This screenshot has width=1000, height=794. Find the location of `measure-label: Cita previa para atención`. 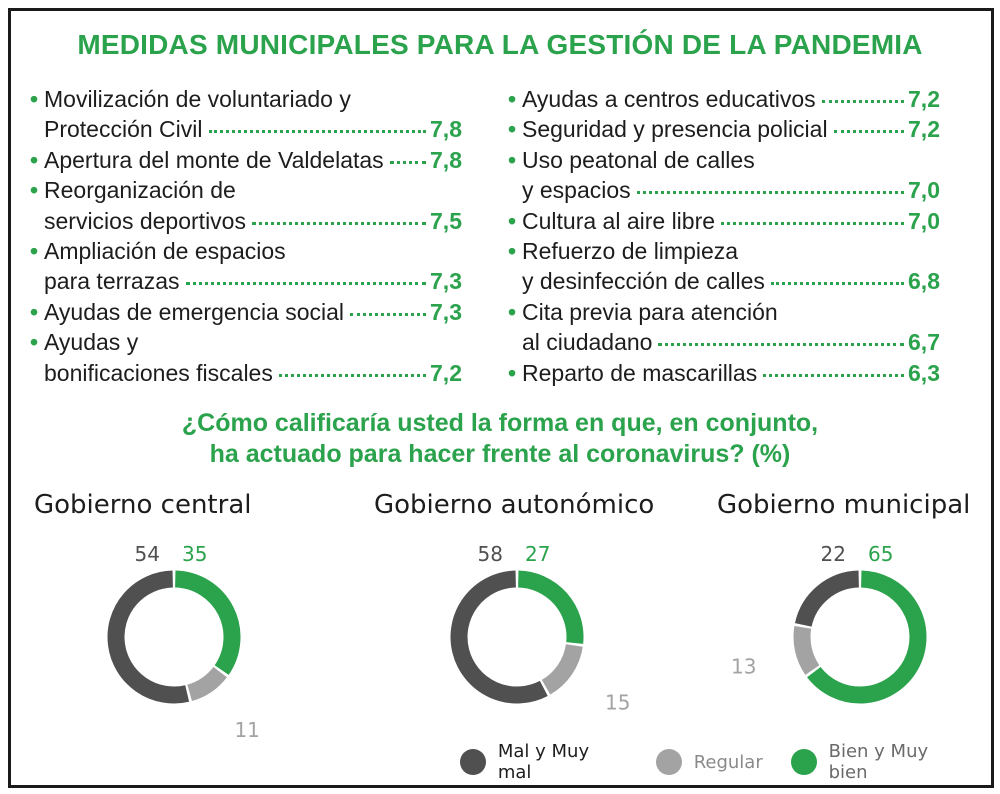

measure-label: Cita previa para atención is located at coordinates (650, 311).